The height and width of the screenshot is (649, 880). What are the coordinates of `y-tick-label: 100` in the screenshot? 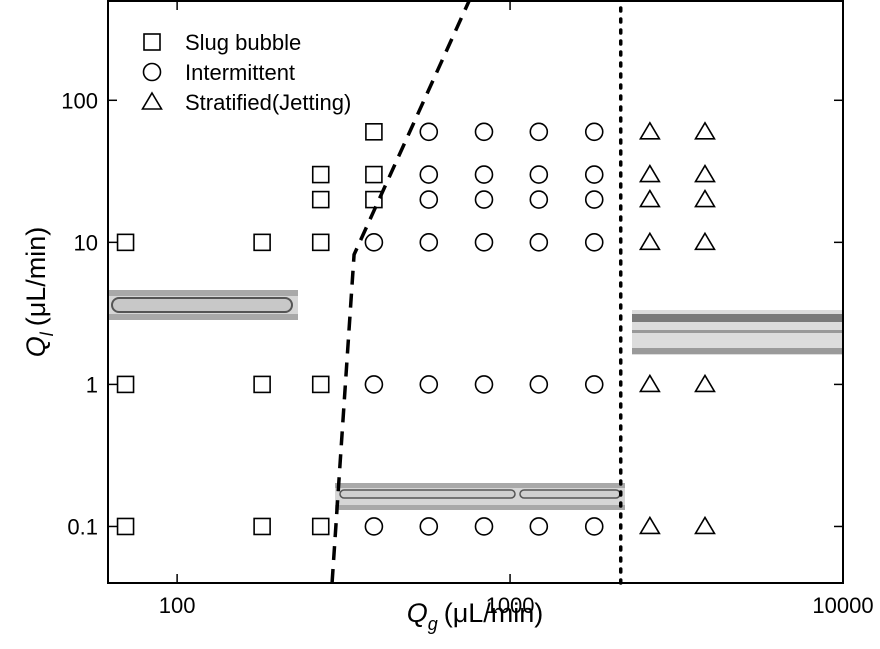 It's located at (79, 100).